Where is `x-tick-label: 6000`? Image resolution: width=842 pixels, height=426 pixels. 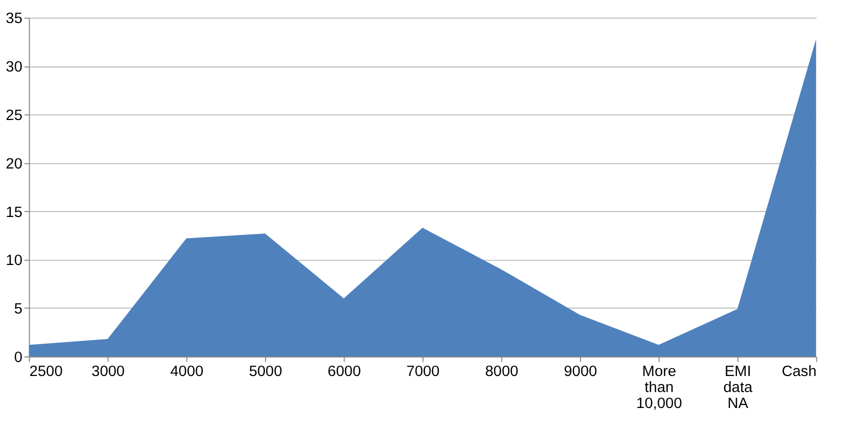 x-tick-label: 6000 is located at coordinates (344, 371).